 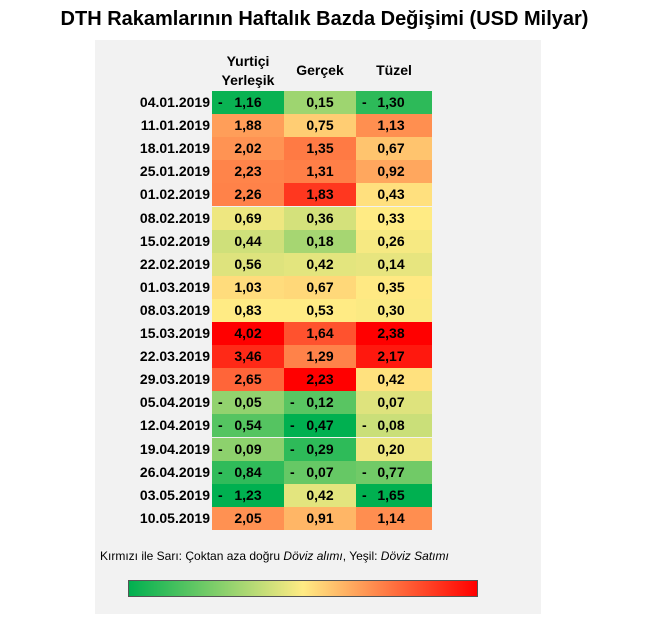 I want to click on table-cell: 1,14, so click(x=394, y=518).